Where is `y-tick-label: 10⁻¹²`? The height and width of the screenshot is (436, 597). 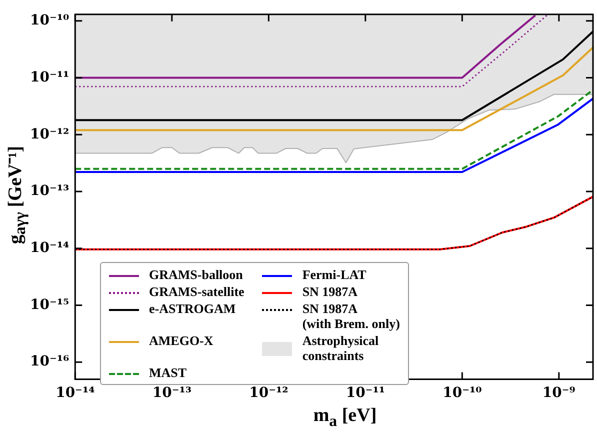 y-tick-label: 10⁻¹² is located at coordinates (50, 134).